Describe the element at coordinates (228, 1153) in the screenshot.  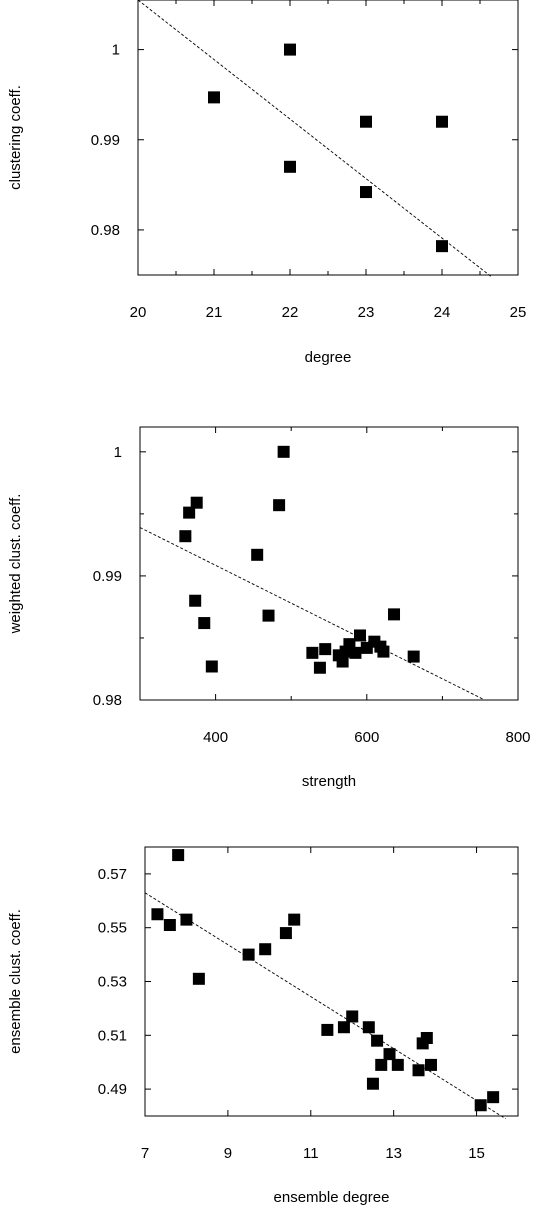
I see `x-tick-label: 9` at that location.